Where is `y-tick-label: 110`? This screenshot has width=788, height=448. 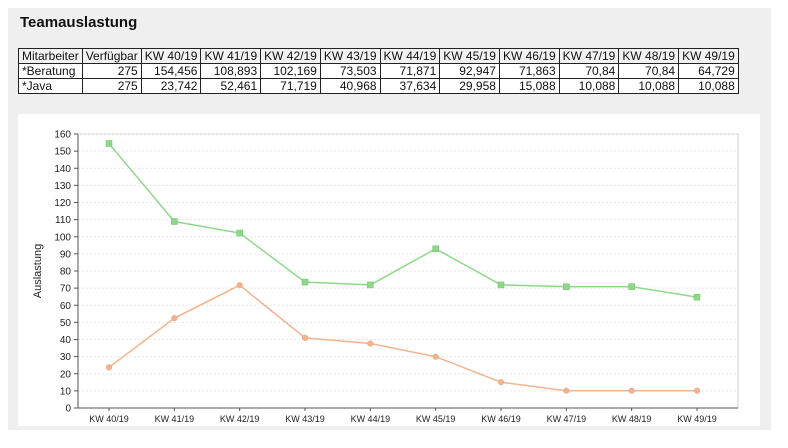
y-tick-label: 110 is located at coordinates (63, 220).